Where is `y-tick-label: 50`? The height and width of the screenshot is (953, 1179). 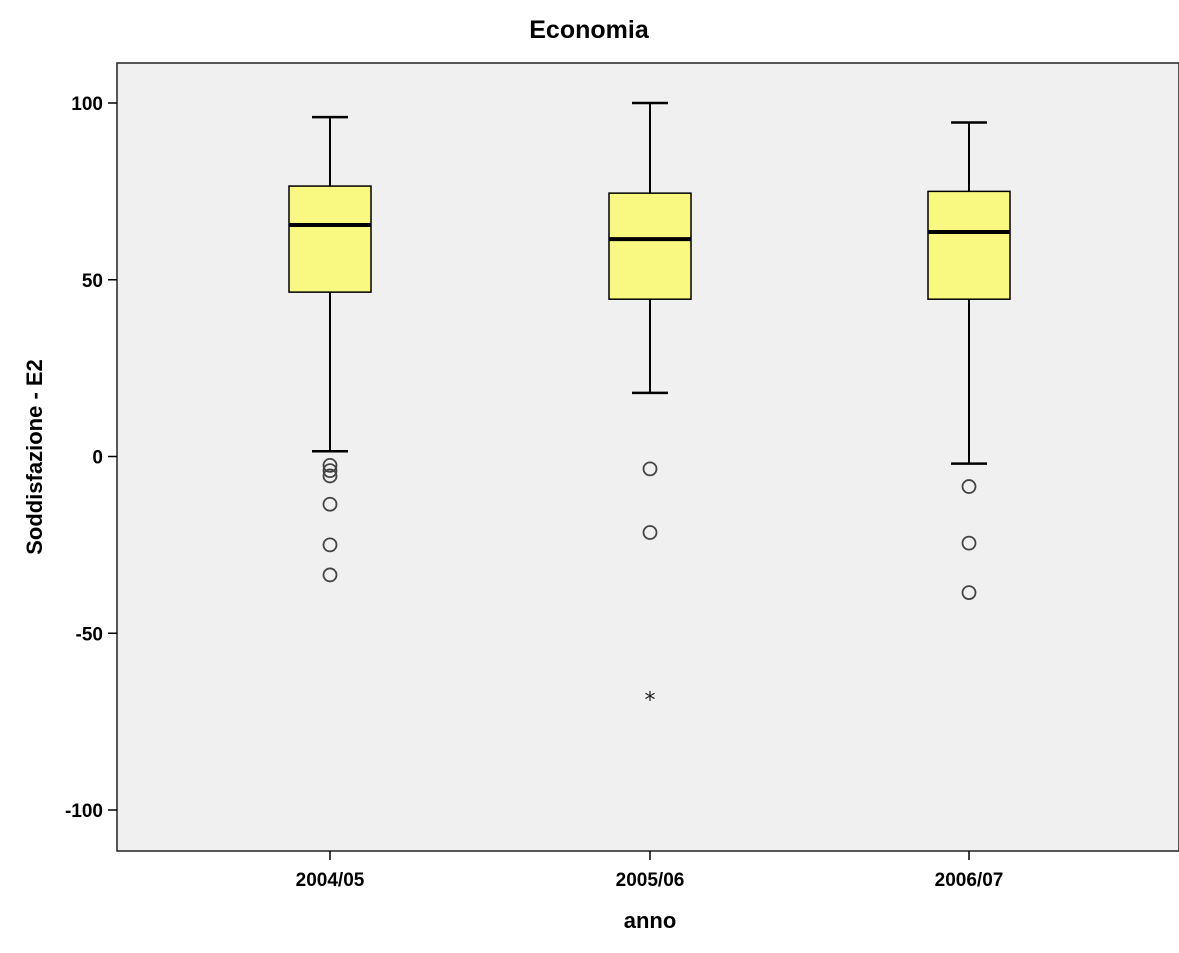 y-tick-label: 50 is located at coordinates (92, 281).